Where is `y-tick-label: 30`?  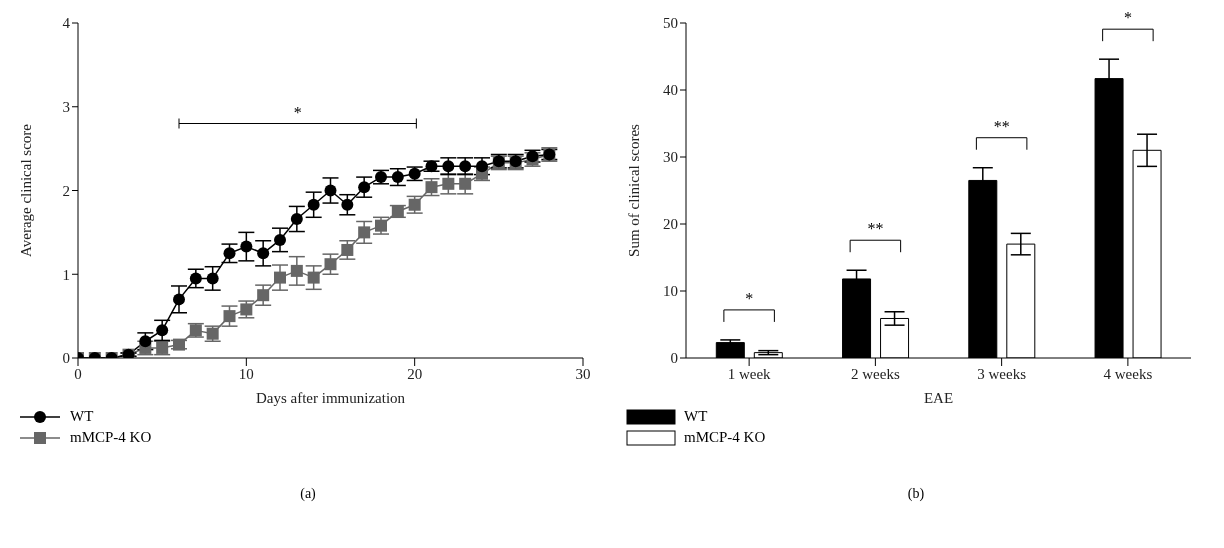 y-tick-label: 30 is located at coordinates (670, 157).